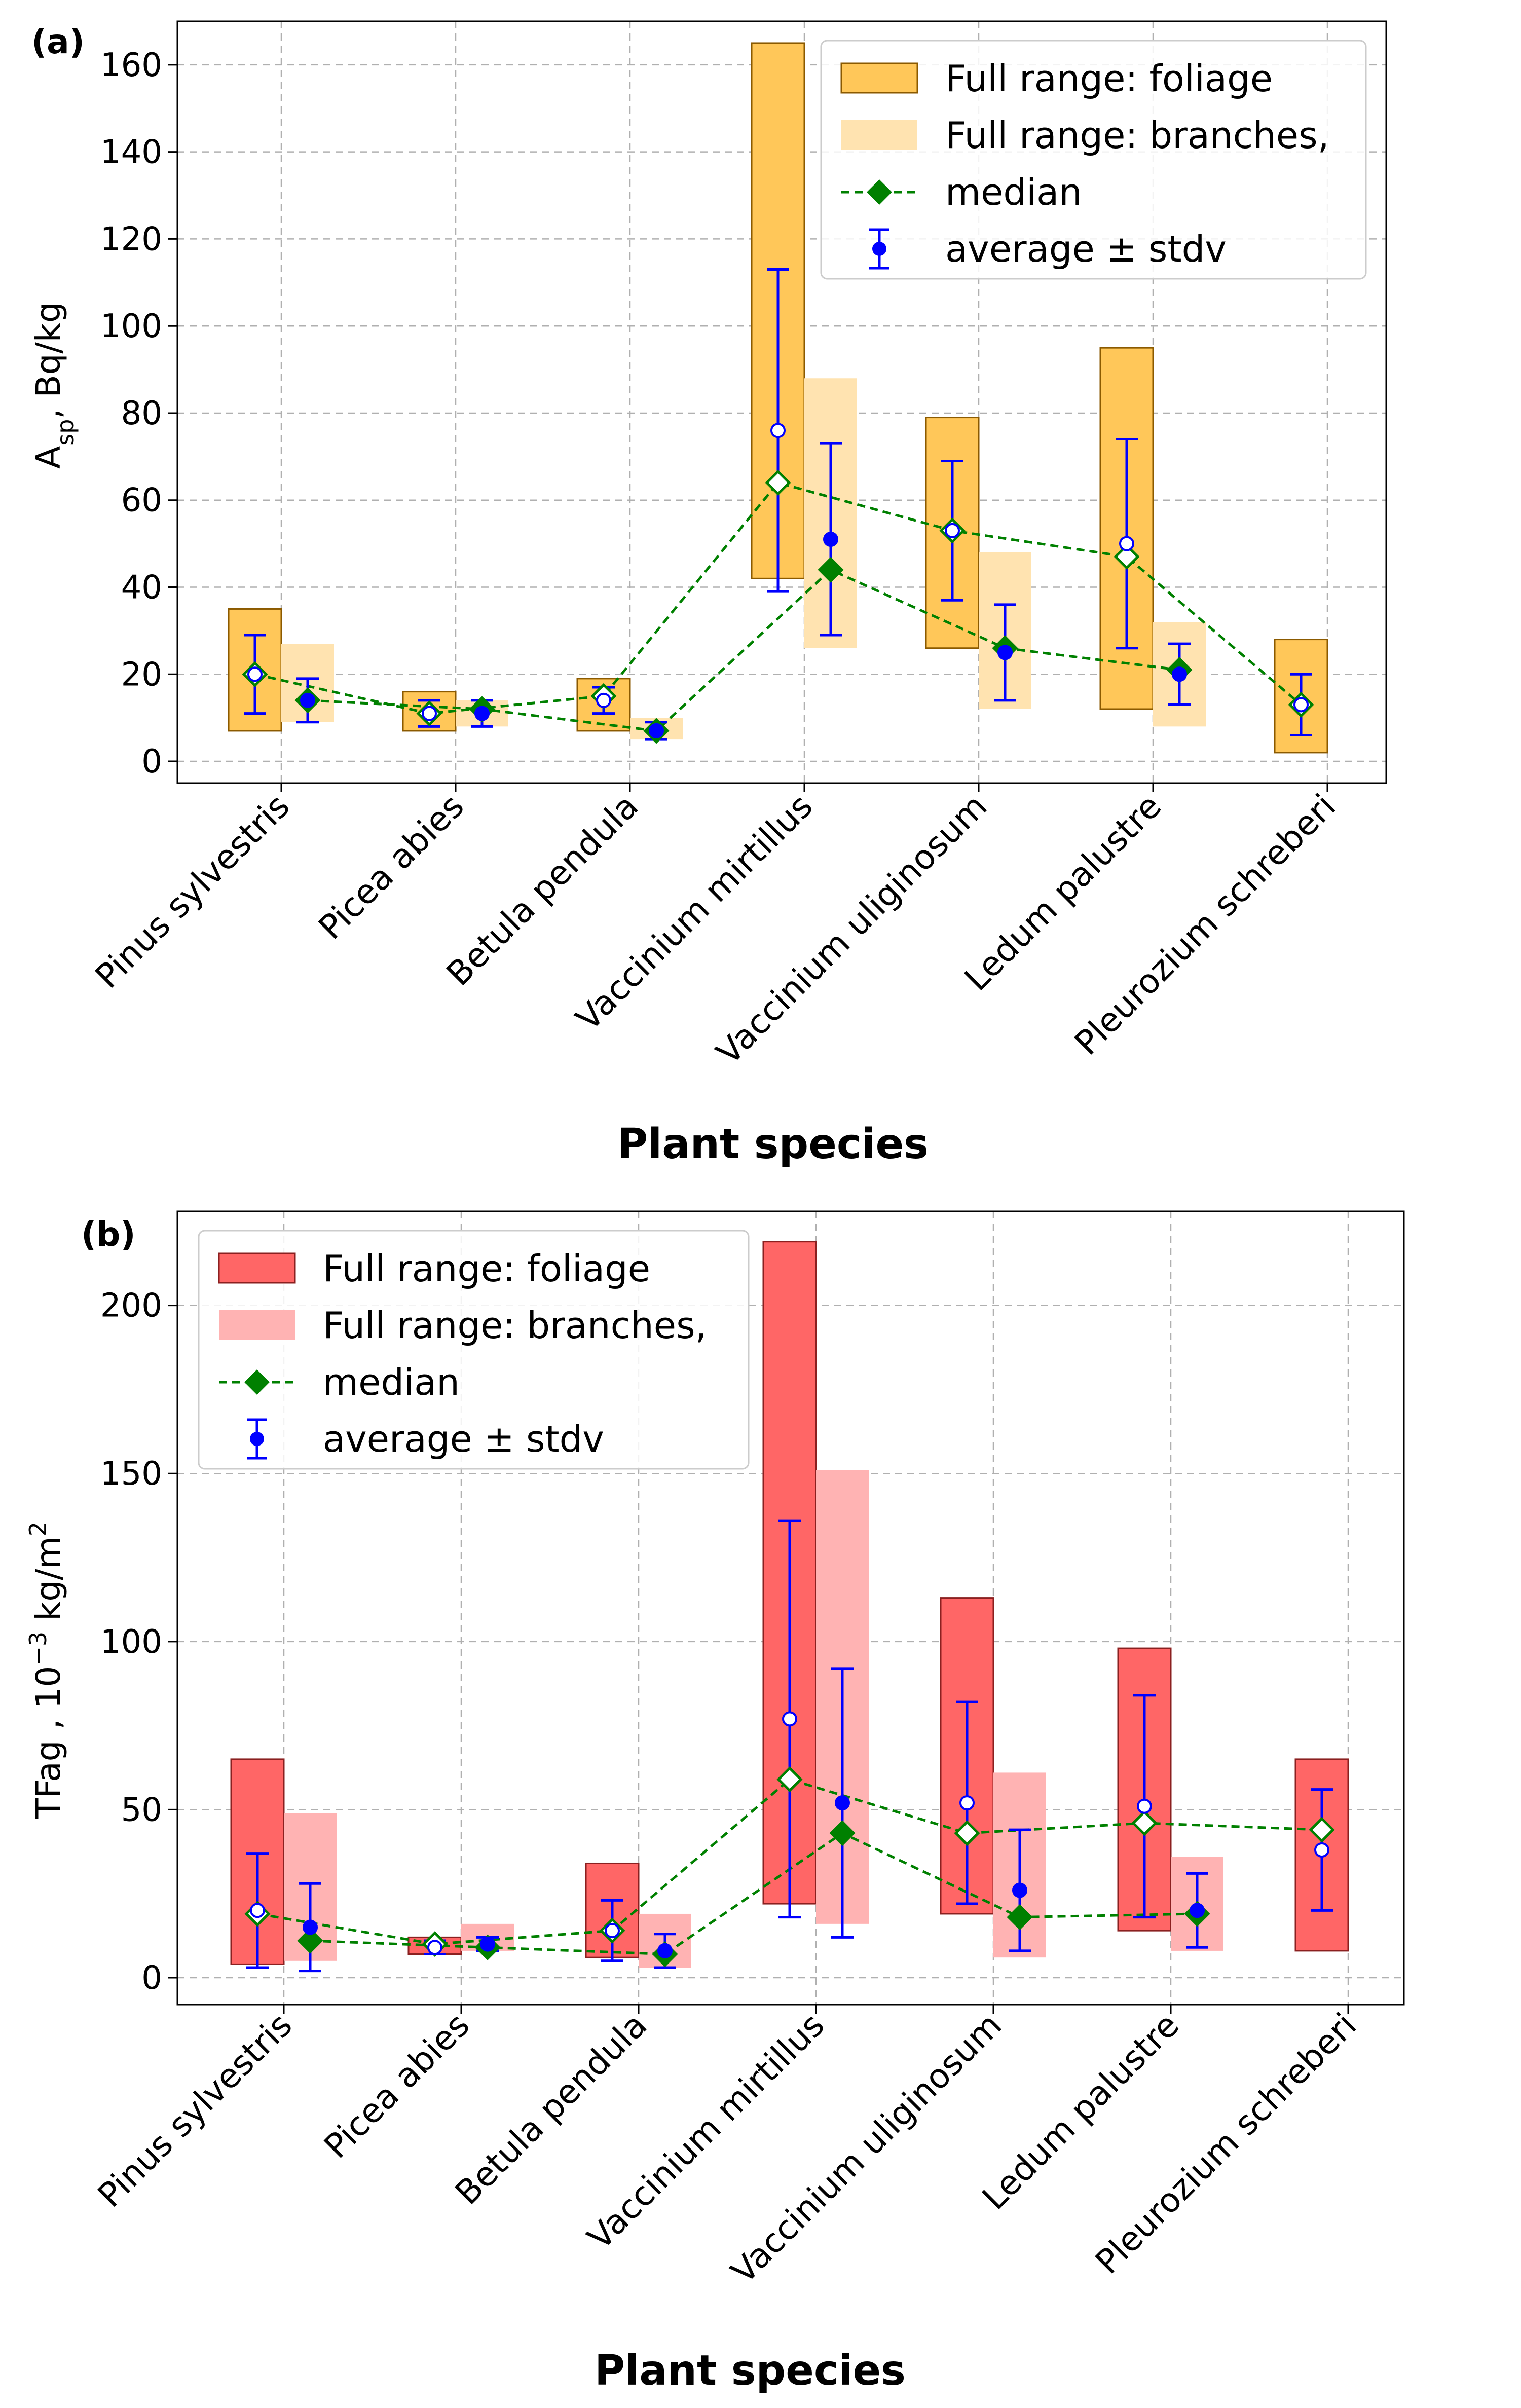 The image size is (1521, 2408). Describe the element at coordinates (58, 41) in the screenshot. I see `panel-a-label: (a)` at that location.